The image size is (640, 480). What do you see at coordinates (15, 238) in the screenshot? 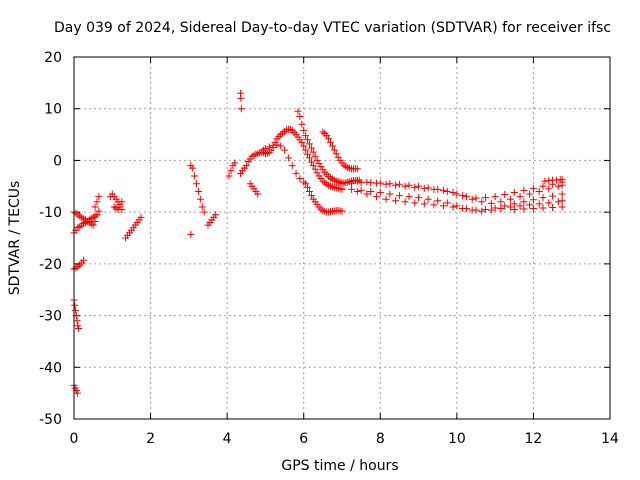
I see `y-axis-label: SDTVAR / TECUs` at bounding box center [15, 238].